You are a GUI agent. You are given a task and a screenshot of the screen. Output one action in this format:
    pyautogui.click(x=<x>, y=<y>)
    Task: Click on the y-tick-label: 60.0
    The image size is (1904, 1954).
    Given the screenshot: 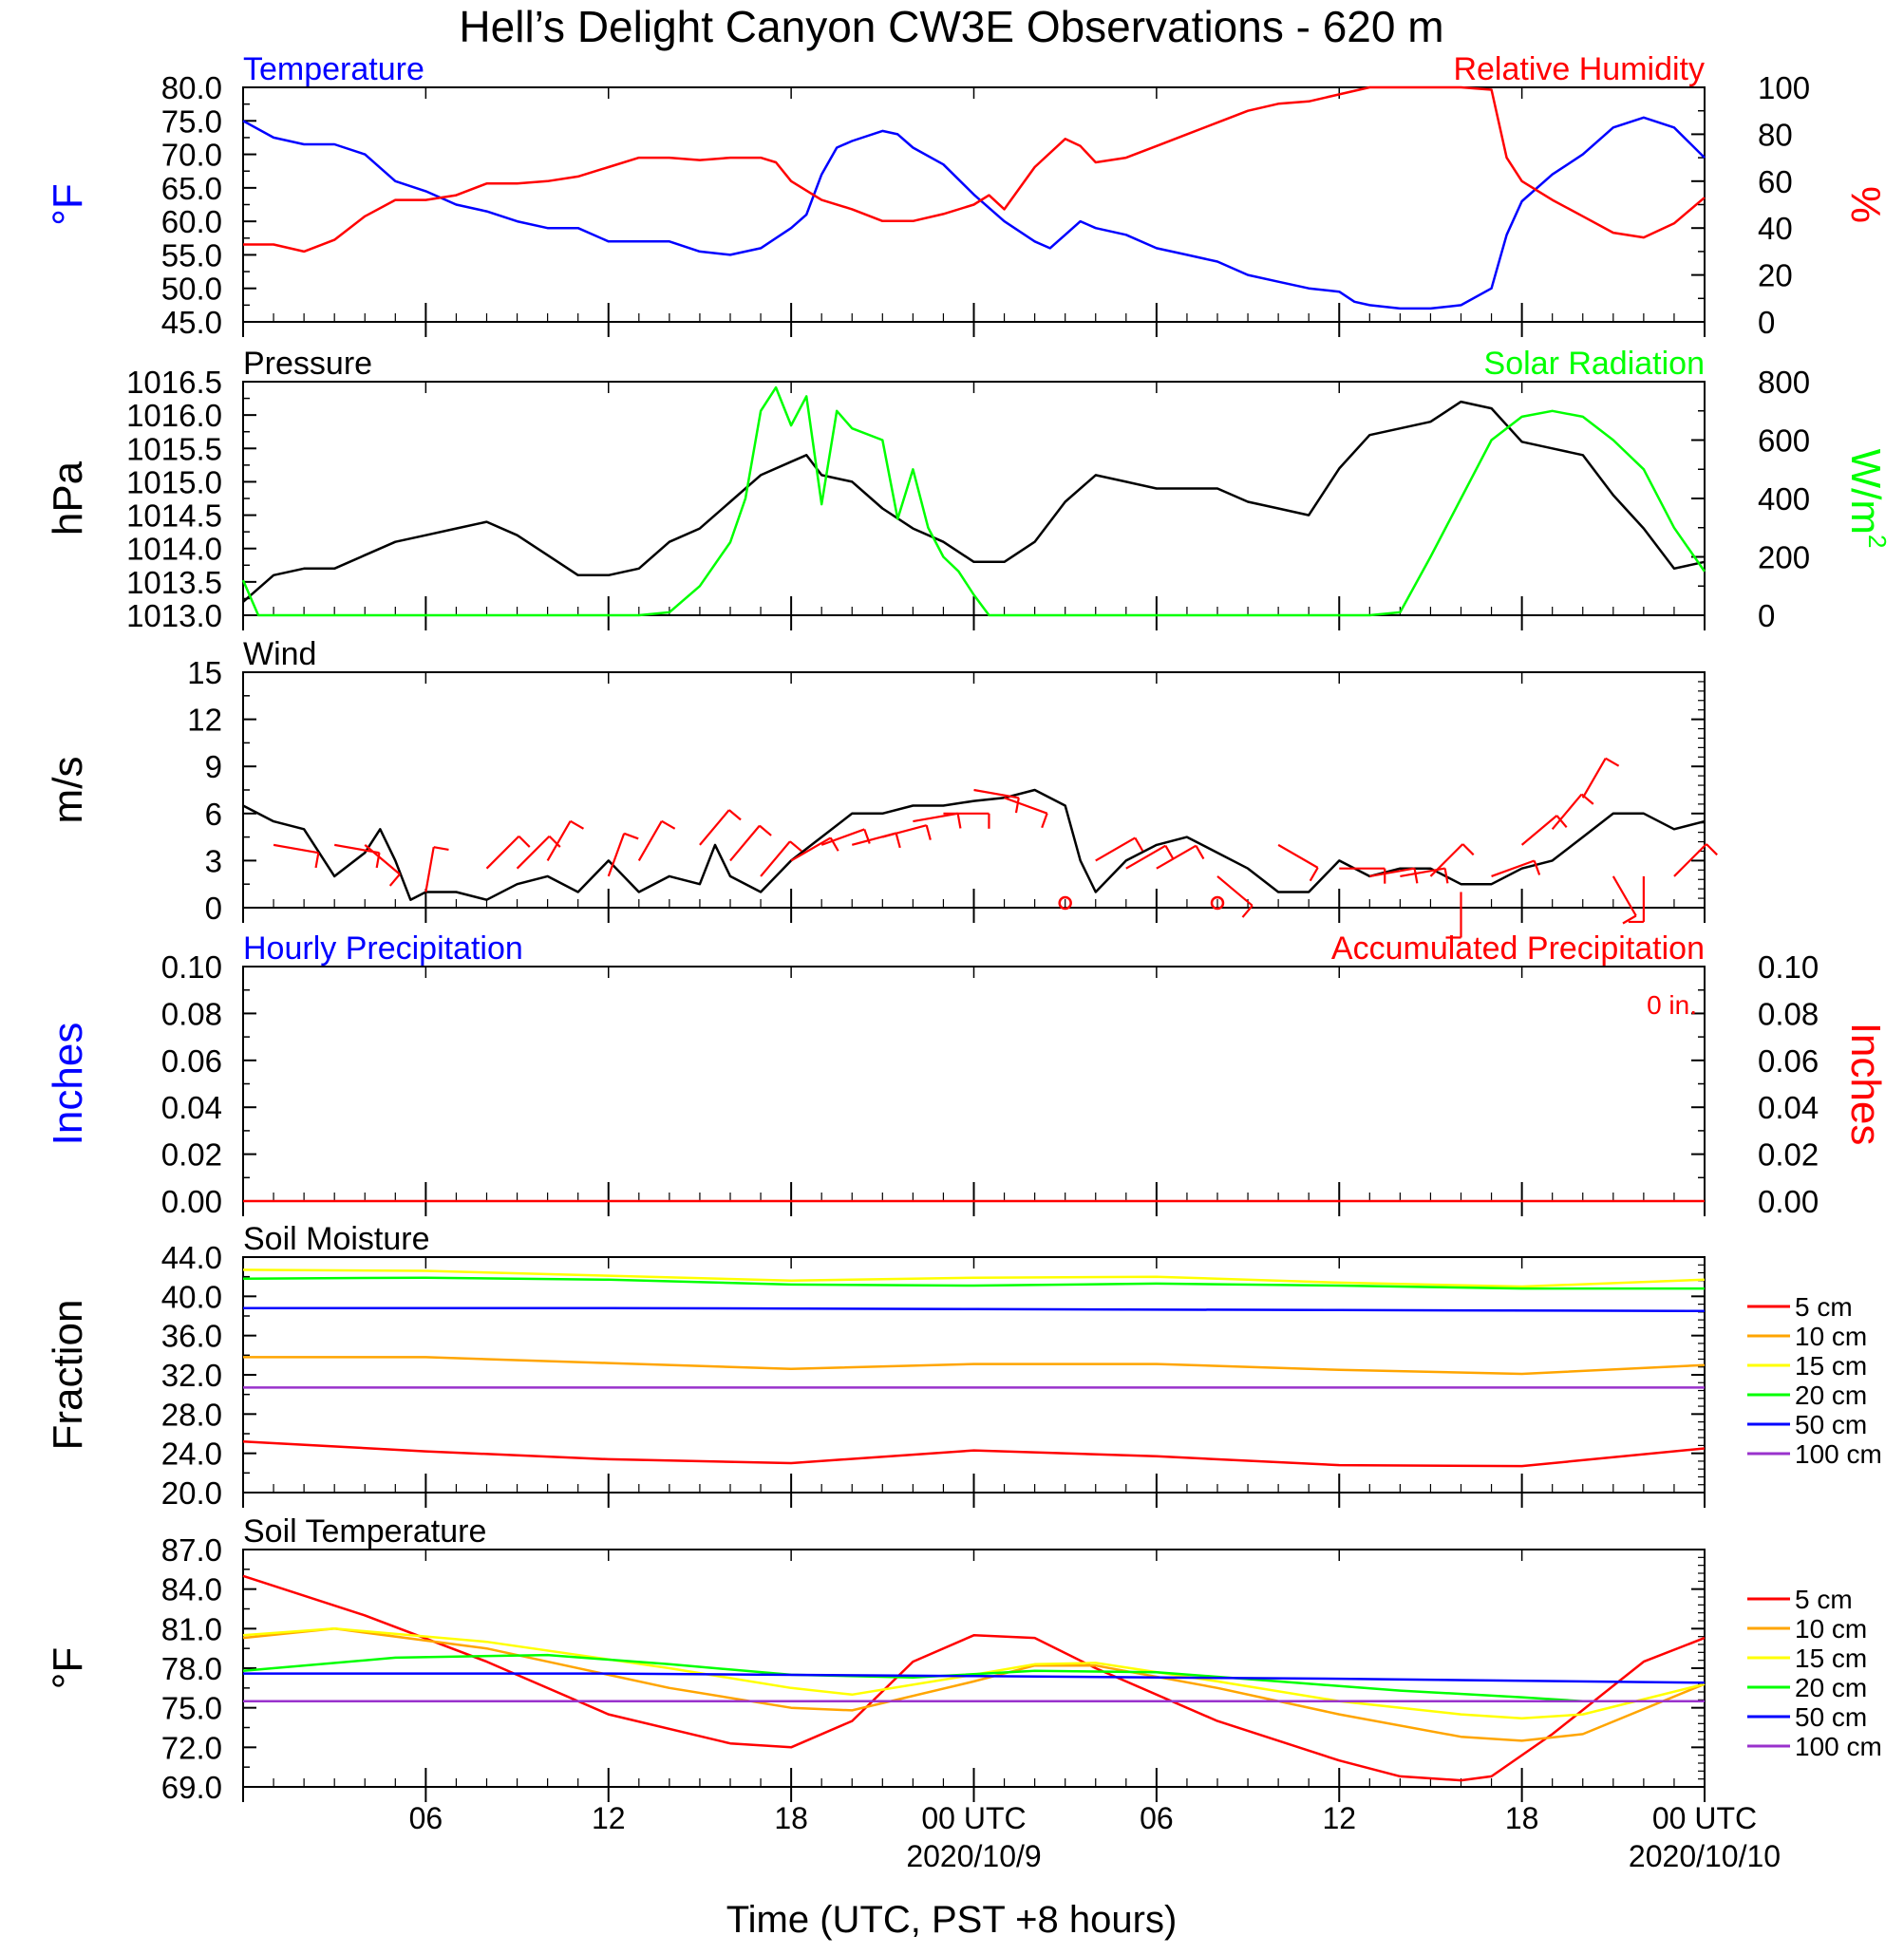 What is the action you would take?
    pyautogui.click(x=192, y=221)
    